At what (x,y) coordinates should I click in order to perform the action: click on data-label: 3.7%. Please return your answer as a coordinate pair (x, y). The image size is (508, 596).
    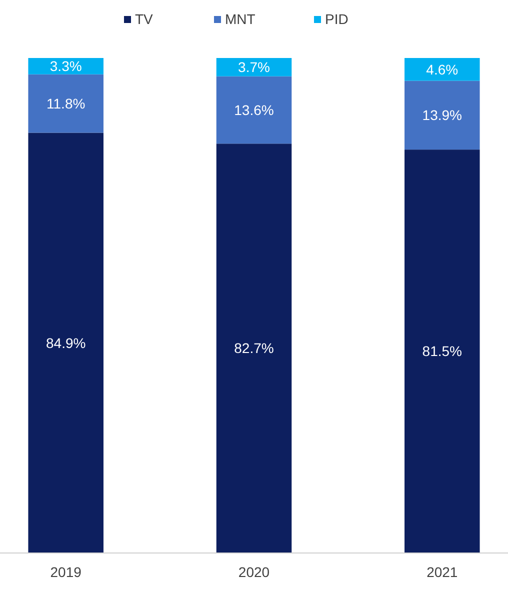
    Looking at the image, I should click on (254, 67).